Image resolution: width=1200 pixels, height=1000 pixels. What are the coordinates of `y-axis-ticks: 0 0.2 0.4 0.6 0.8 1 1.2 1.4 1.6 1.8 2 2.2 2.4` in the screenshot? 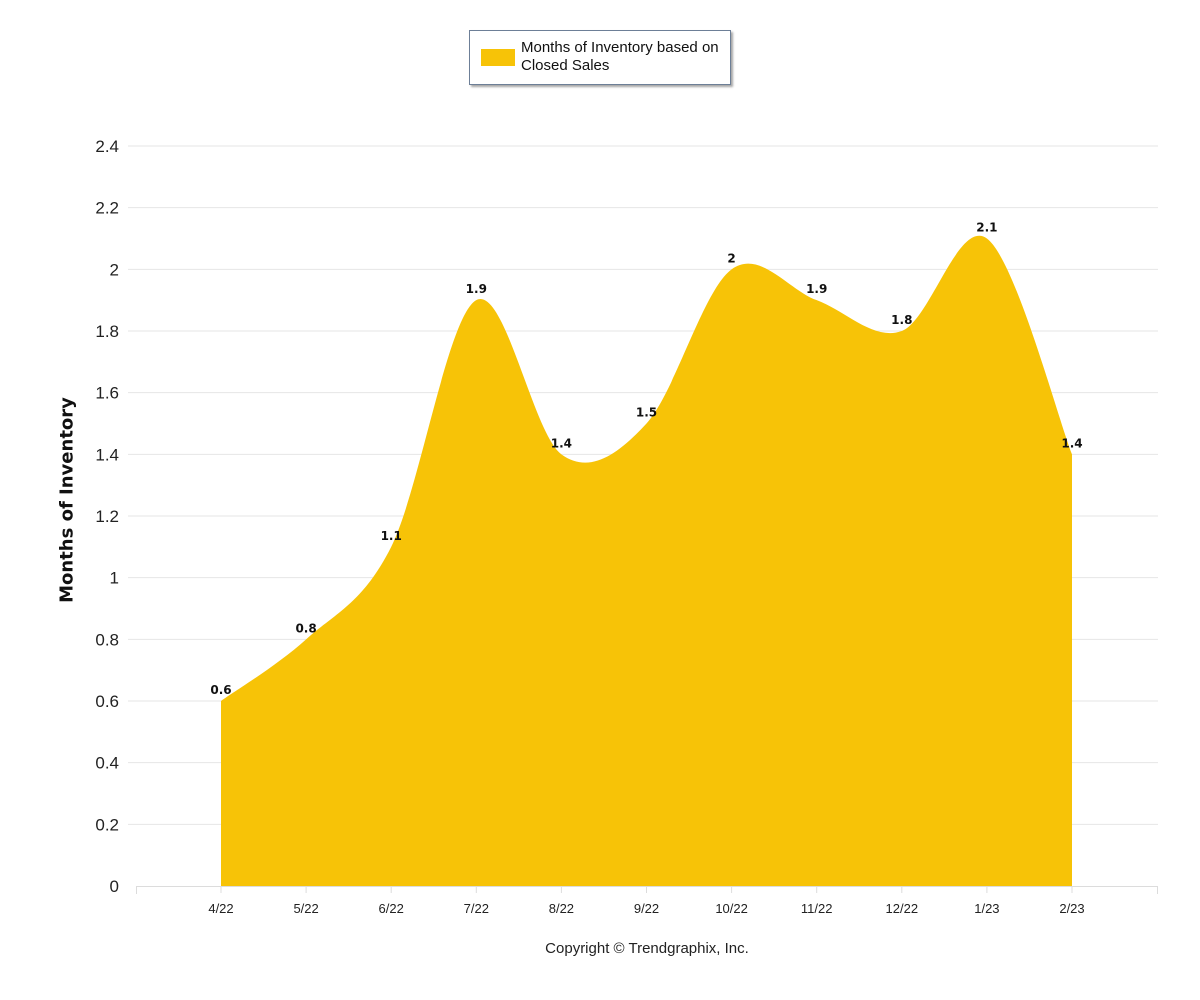 It's located at (107, 516).